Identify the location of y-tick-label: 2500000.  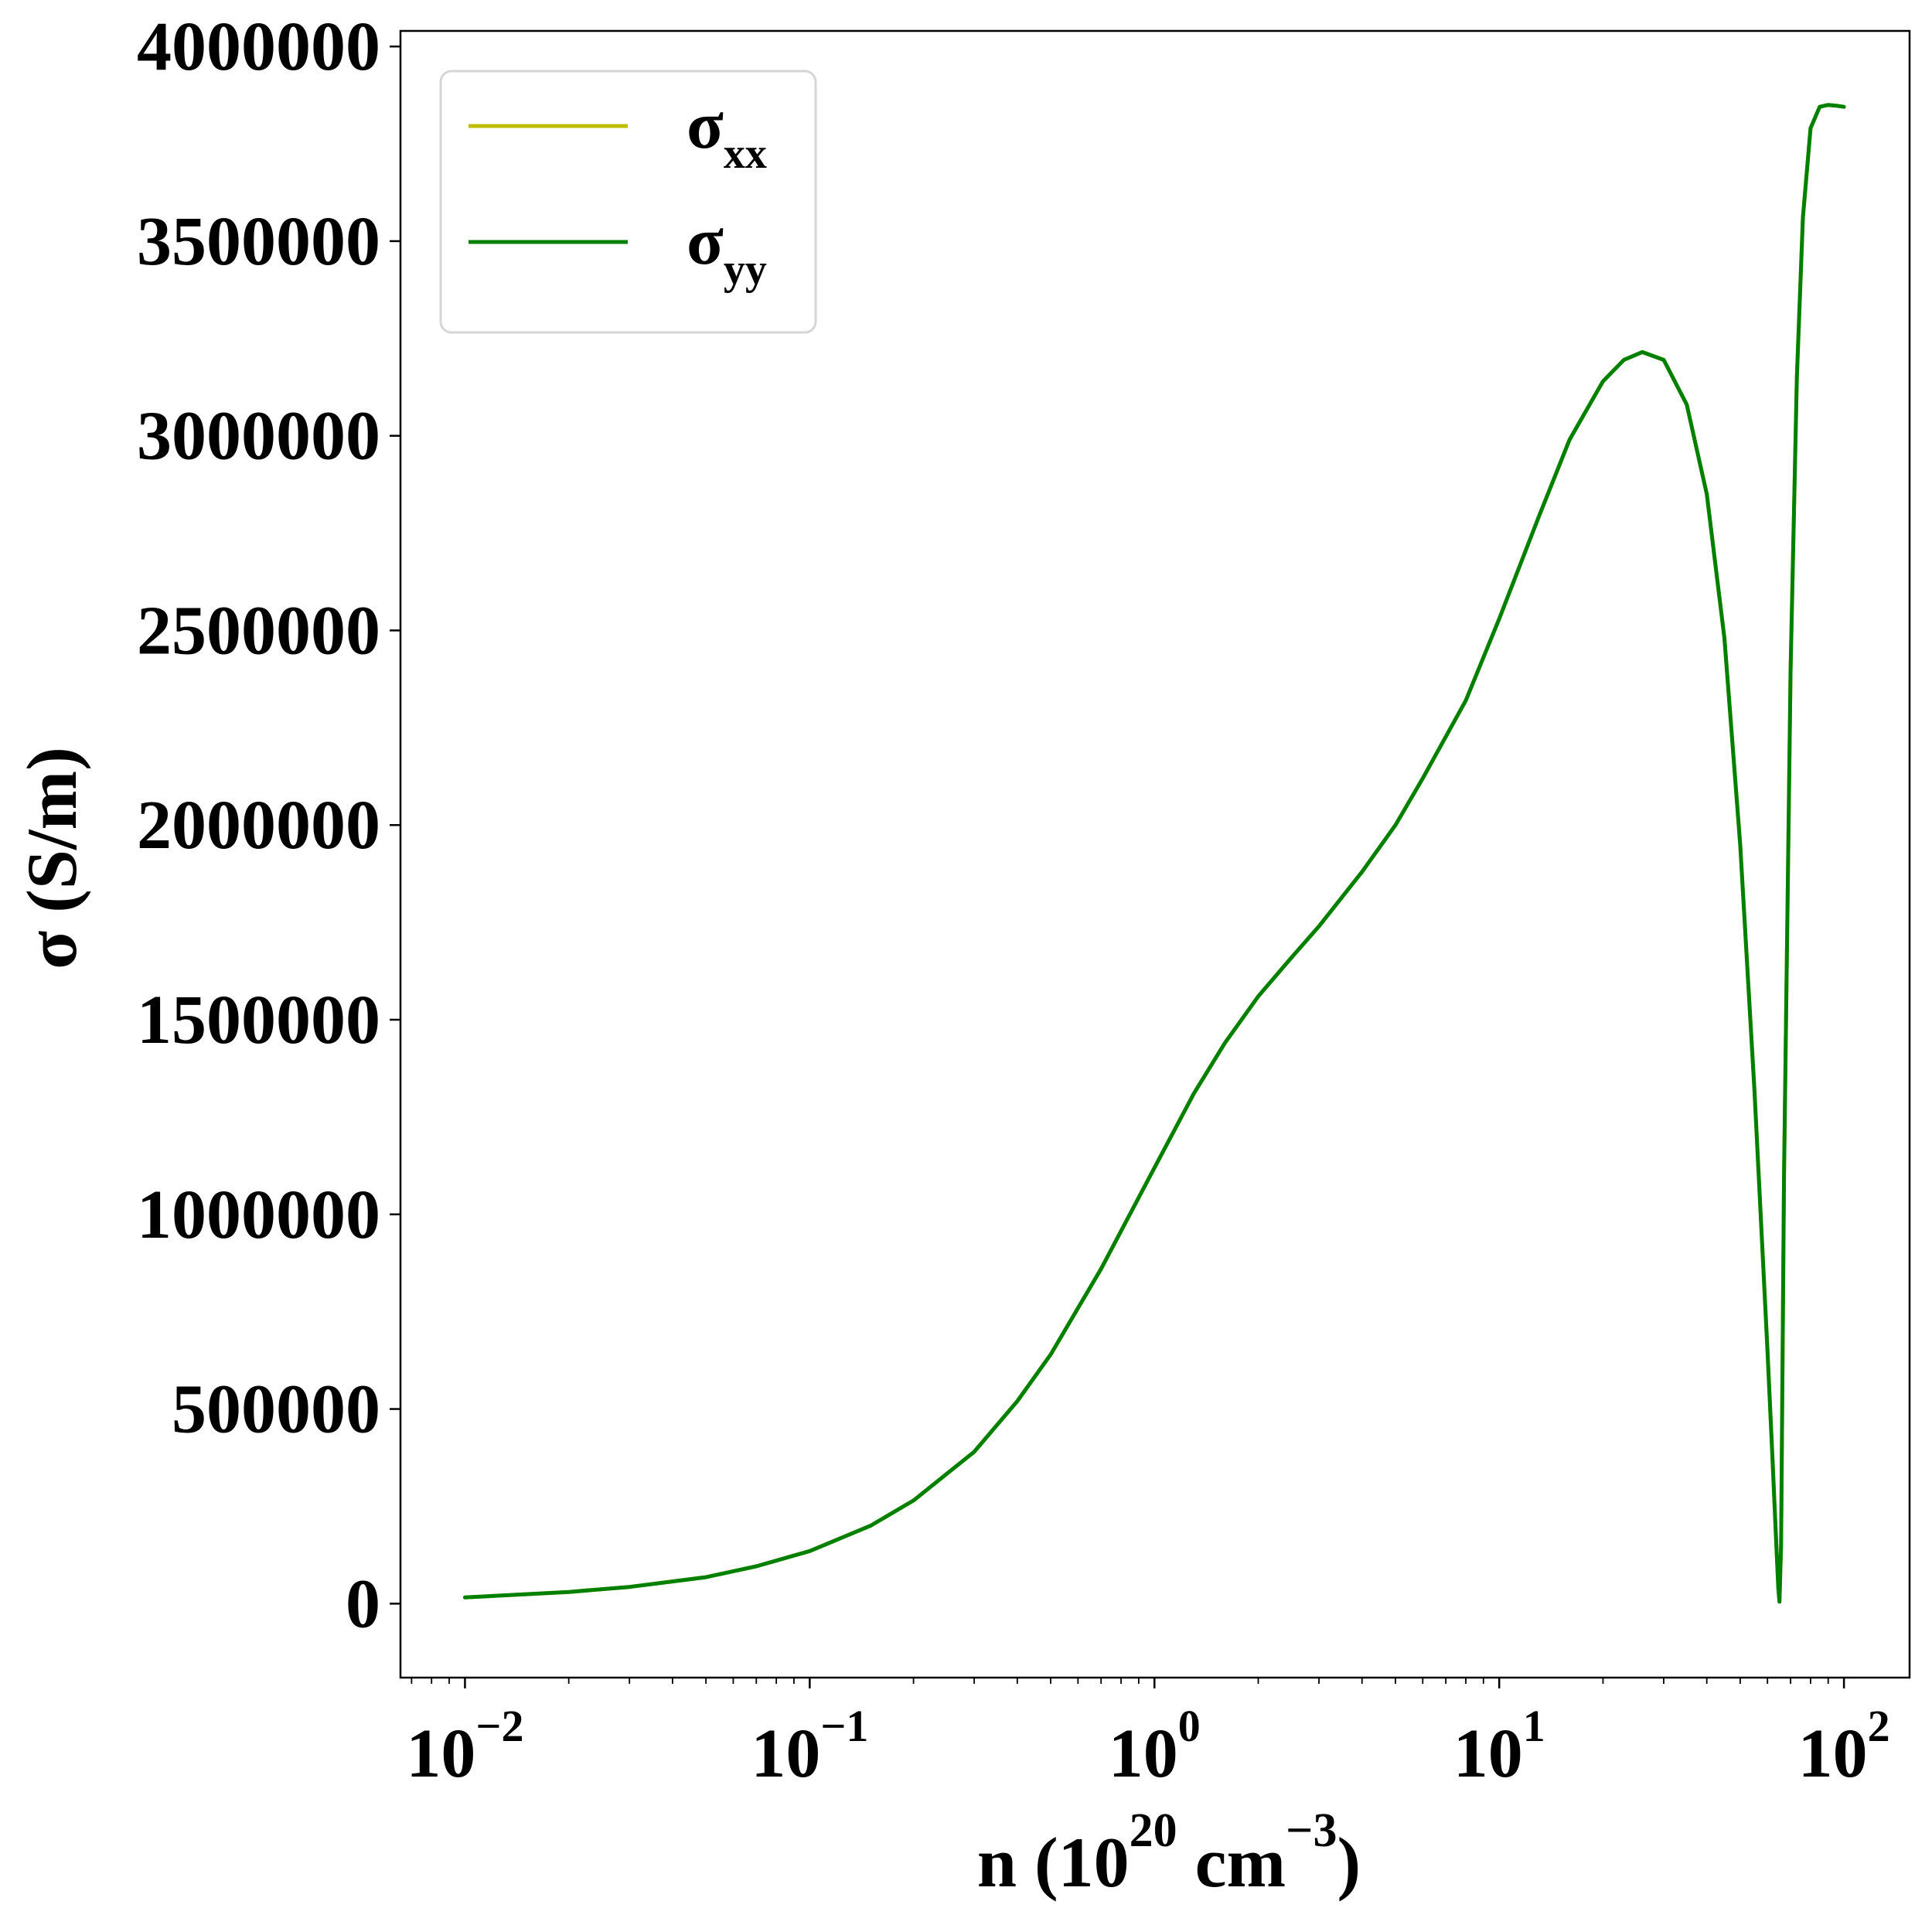
(258, 630).